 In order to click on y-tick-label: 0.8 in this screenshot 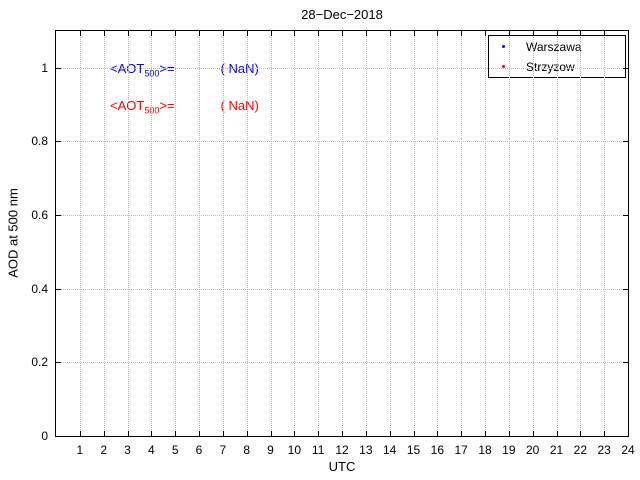, I will do `click(39, 141)`.